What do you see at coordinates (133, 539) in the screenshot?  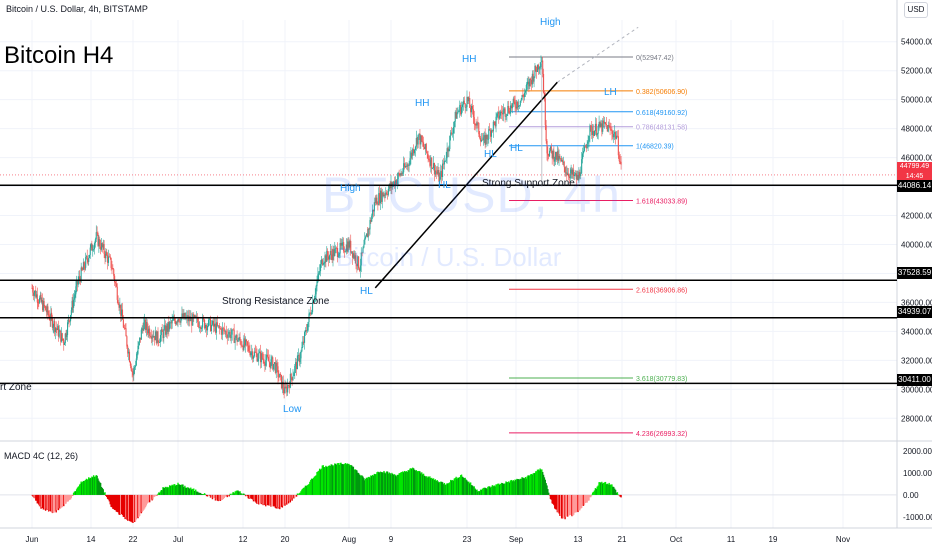 I see `time-tick-label: 22` at bounding box center [133, 539].